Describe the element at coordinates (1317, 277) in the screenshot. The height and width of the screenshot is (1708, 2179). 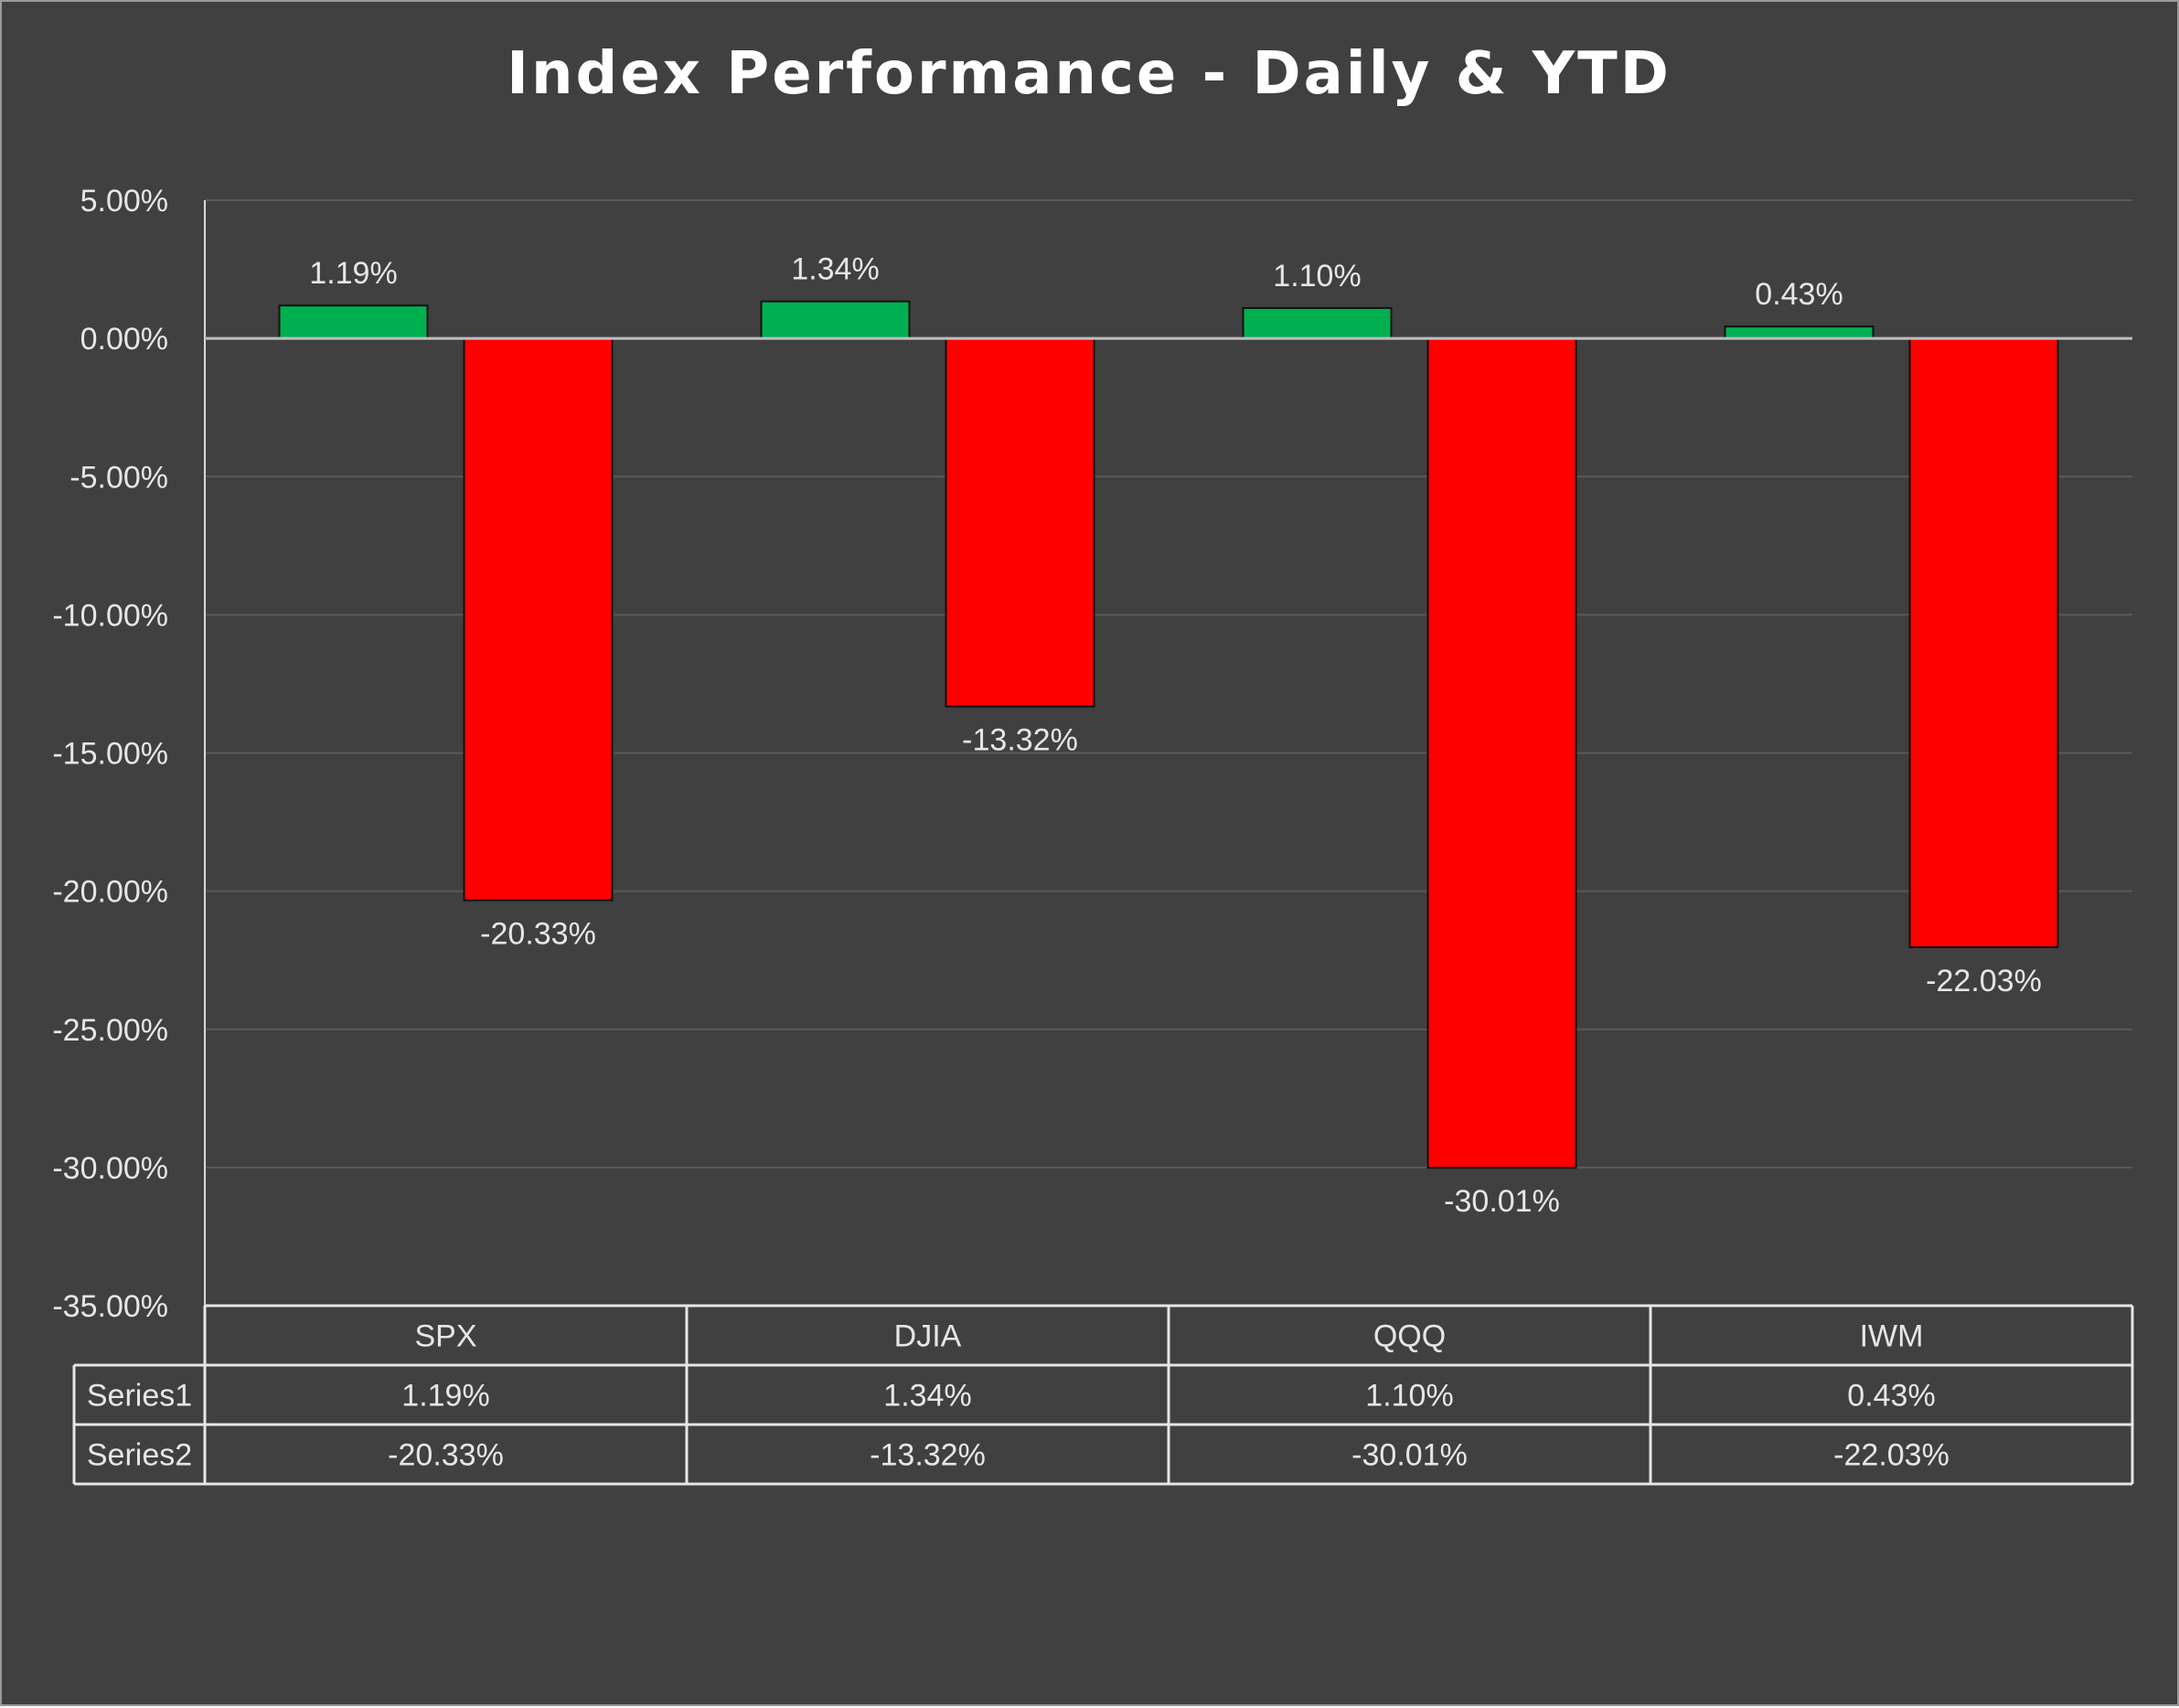
I see `data-label: 1.10%` at that location.